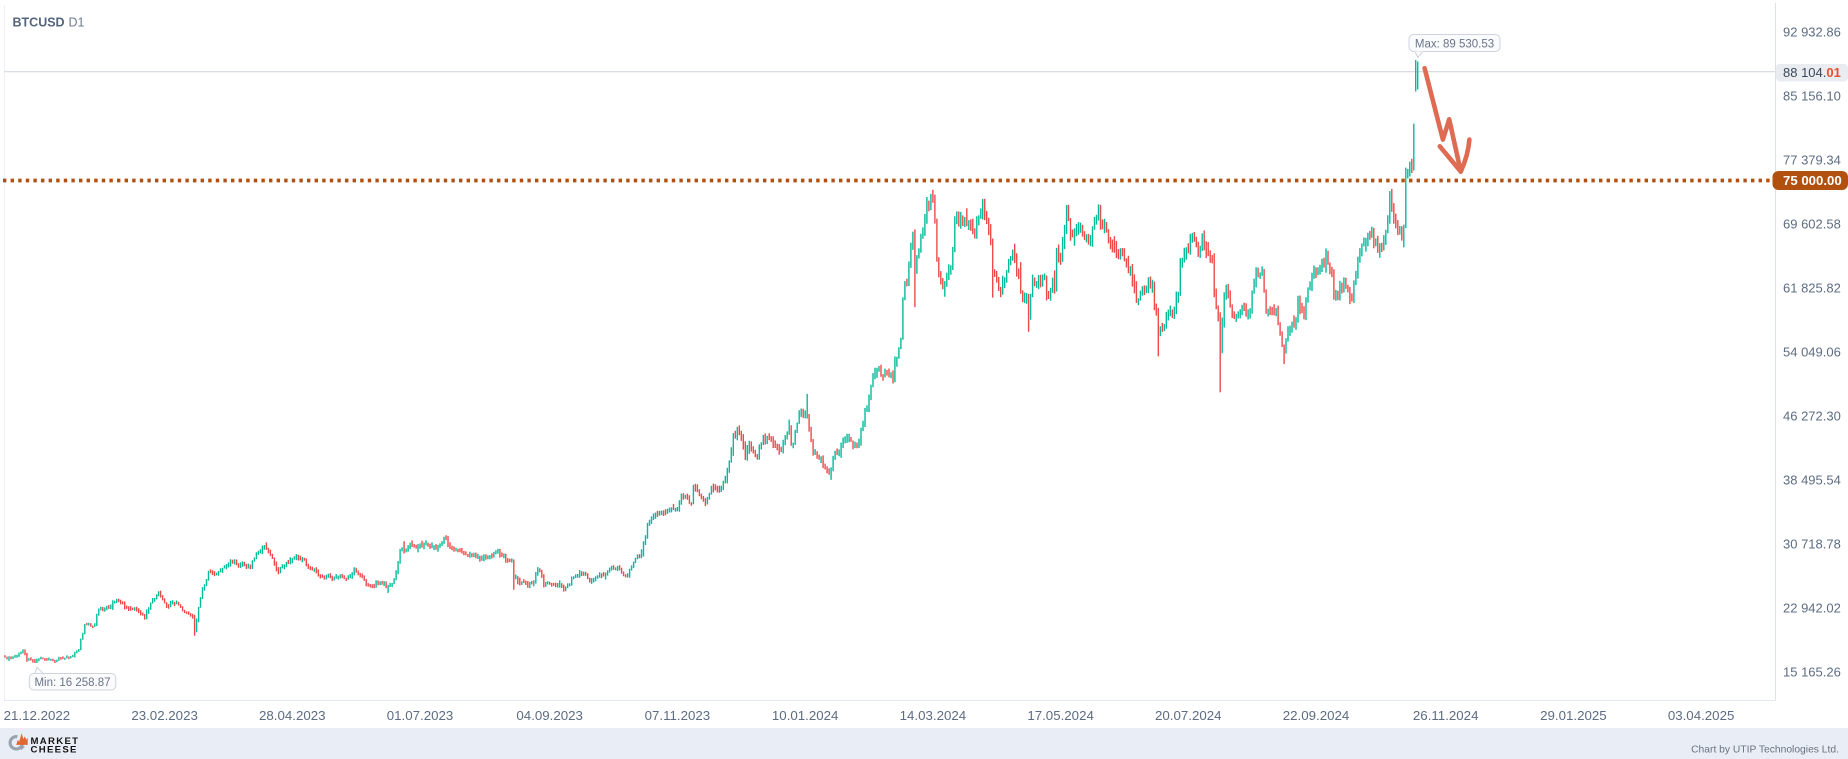  What do you see at coordinates (420, 715) in the screenshot?
I see `svg-text: 01.07.2023` at bounding box center [420, 715].